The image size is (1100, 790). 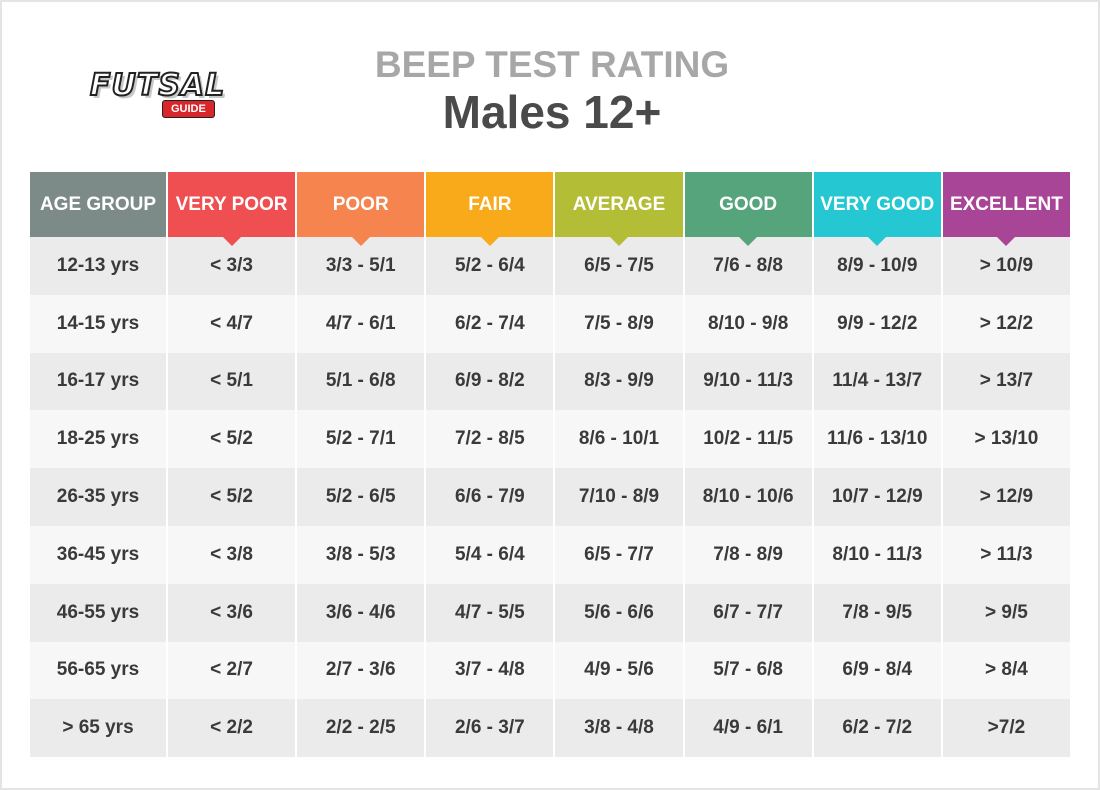 What do you see at coordinates (232, 381) in the screenshot?
I see `rating-cell: < 5/1` at bounding box center [232, 381].